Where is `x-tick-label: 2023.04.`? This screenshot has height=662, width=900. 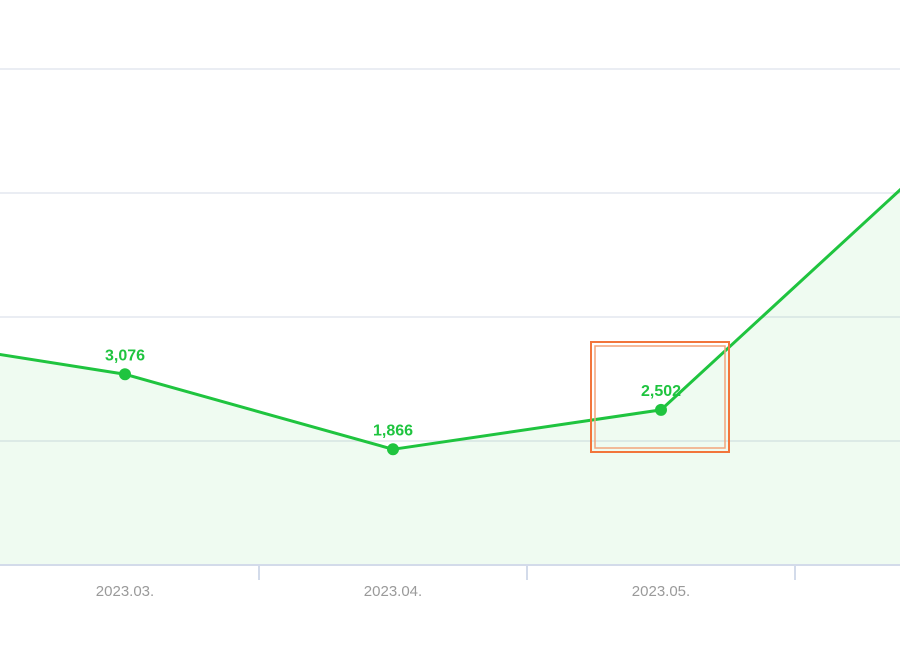 x-tick-label: 2023.04. is located at coordinates (393, 591).